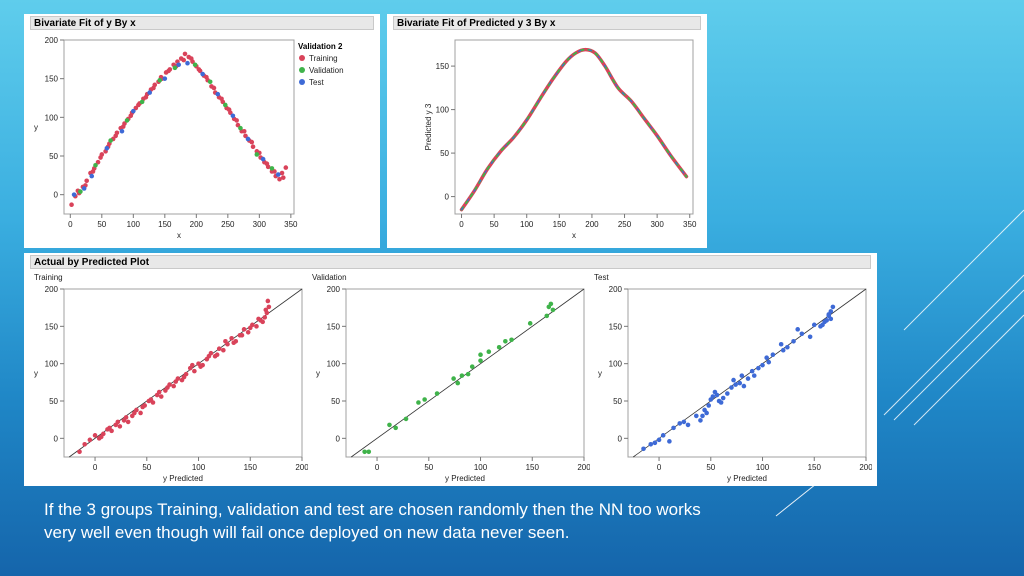 The height and width of the screenshot is (576, 1024). Describe the element at coordinates (326, 70) in the screenshot. I see `legend-label: Validation` at that location.